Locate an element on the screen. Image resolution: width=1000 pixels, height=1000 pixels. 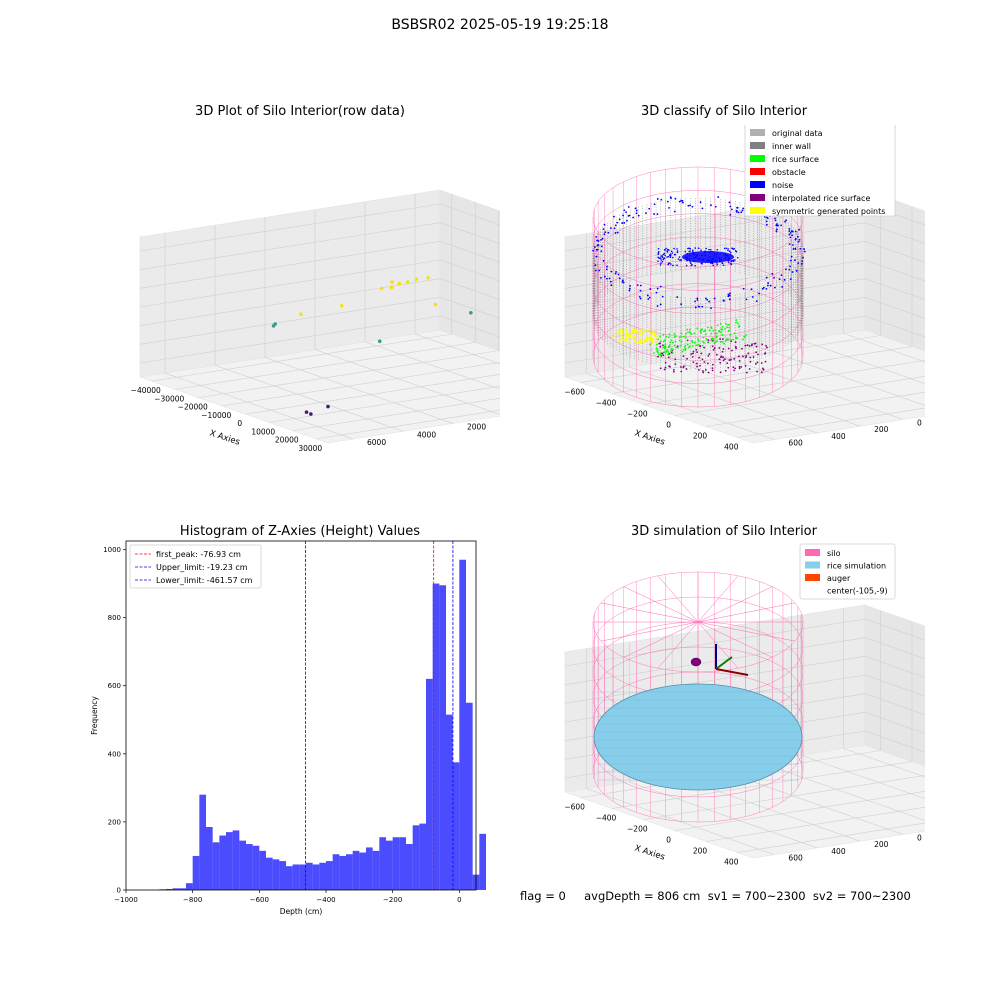
silo-top-spoke is located at coordinates (718, 645).